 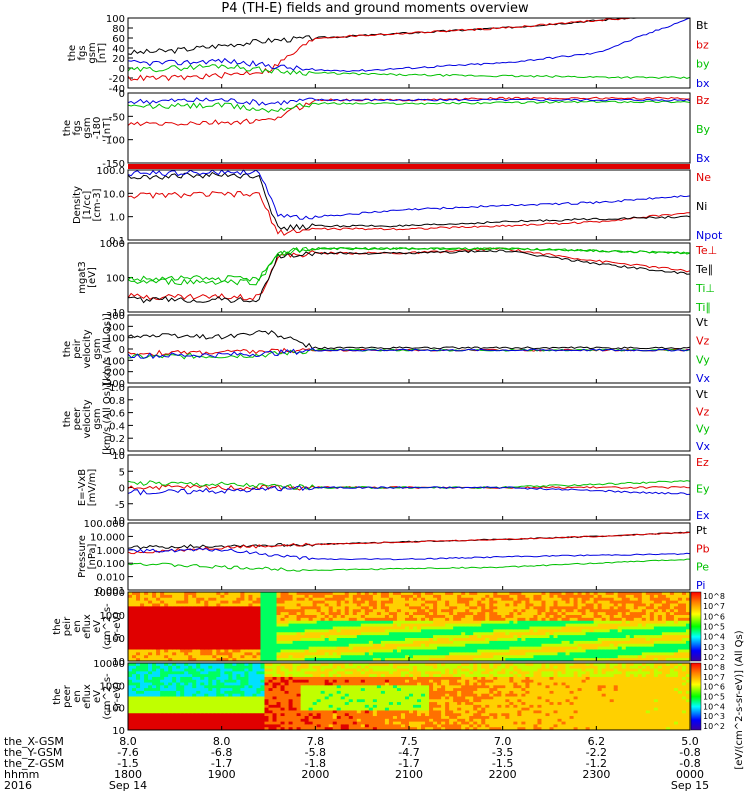 I want to click on y-tick-label: 100, so click(x=115, y=639).